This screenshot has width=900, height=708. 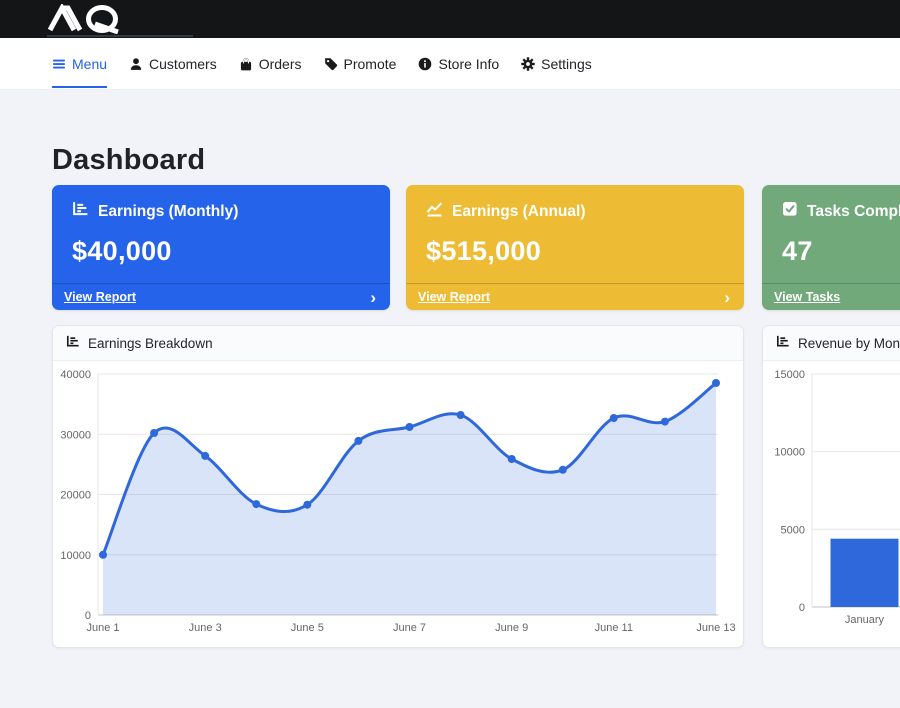 I want to click on stat-card-earnings-monthly: Earnings (Monthly) $40,000 View Report ›, so click(x=221, y=247).